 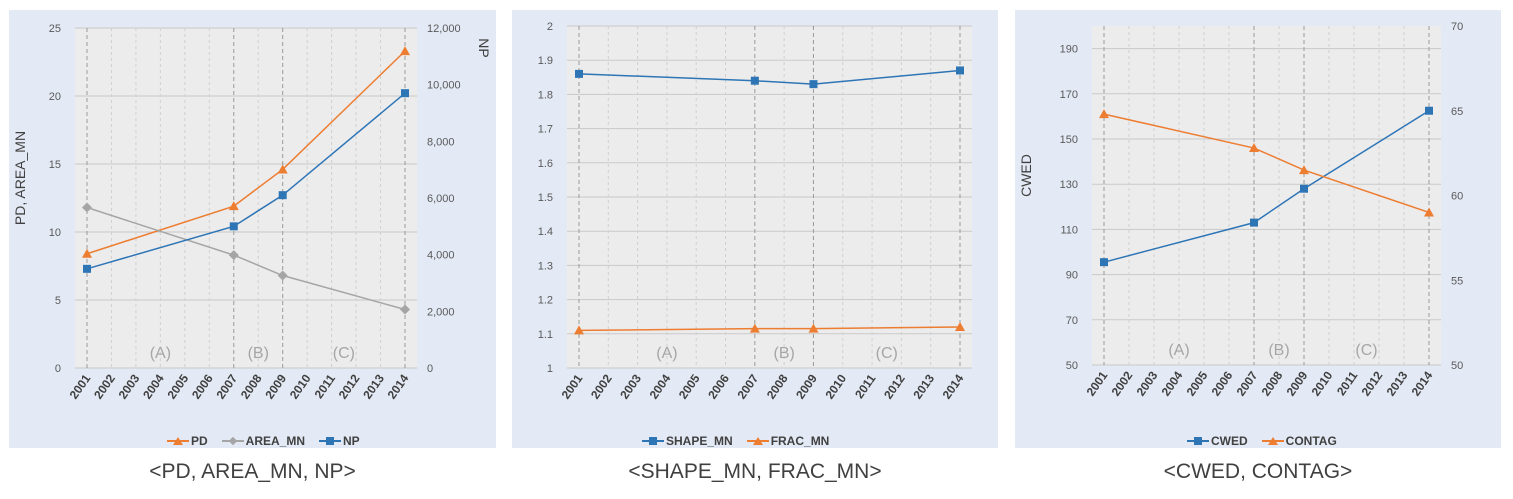 What do you see at coordinates (484, 47) in the screenshot?
I see `y2-axis-title: NP` at bounding box center [484, 47].